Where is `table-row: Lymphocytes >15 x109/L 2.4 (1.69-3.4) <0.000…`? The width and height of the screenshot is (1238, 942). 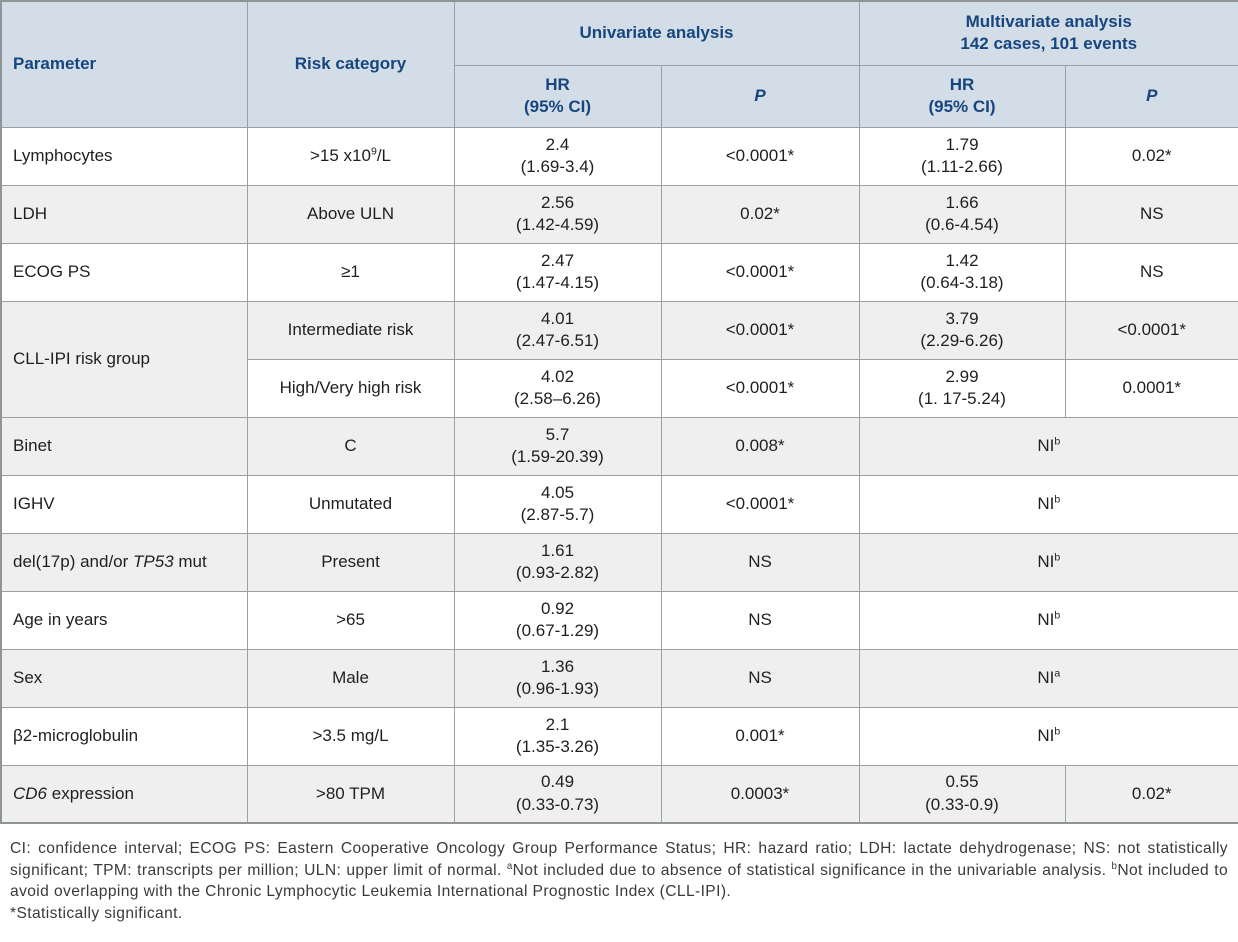 table-row: Lymphocytes >15 x109/L 2.4 (1.69-3.4) <0.000… is located at coordinates (619, 156).